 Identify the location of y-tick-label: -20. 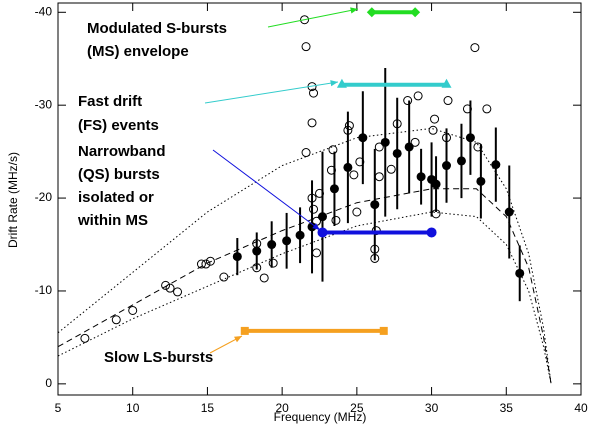
(44, 197).